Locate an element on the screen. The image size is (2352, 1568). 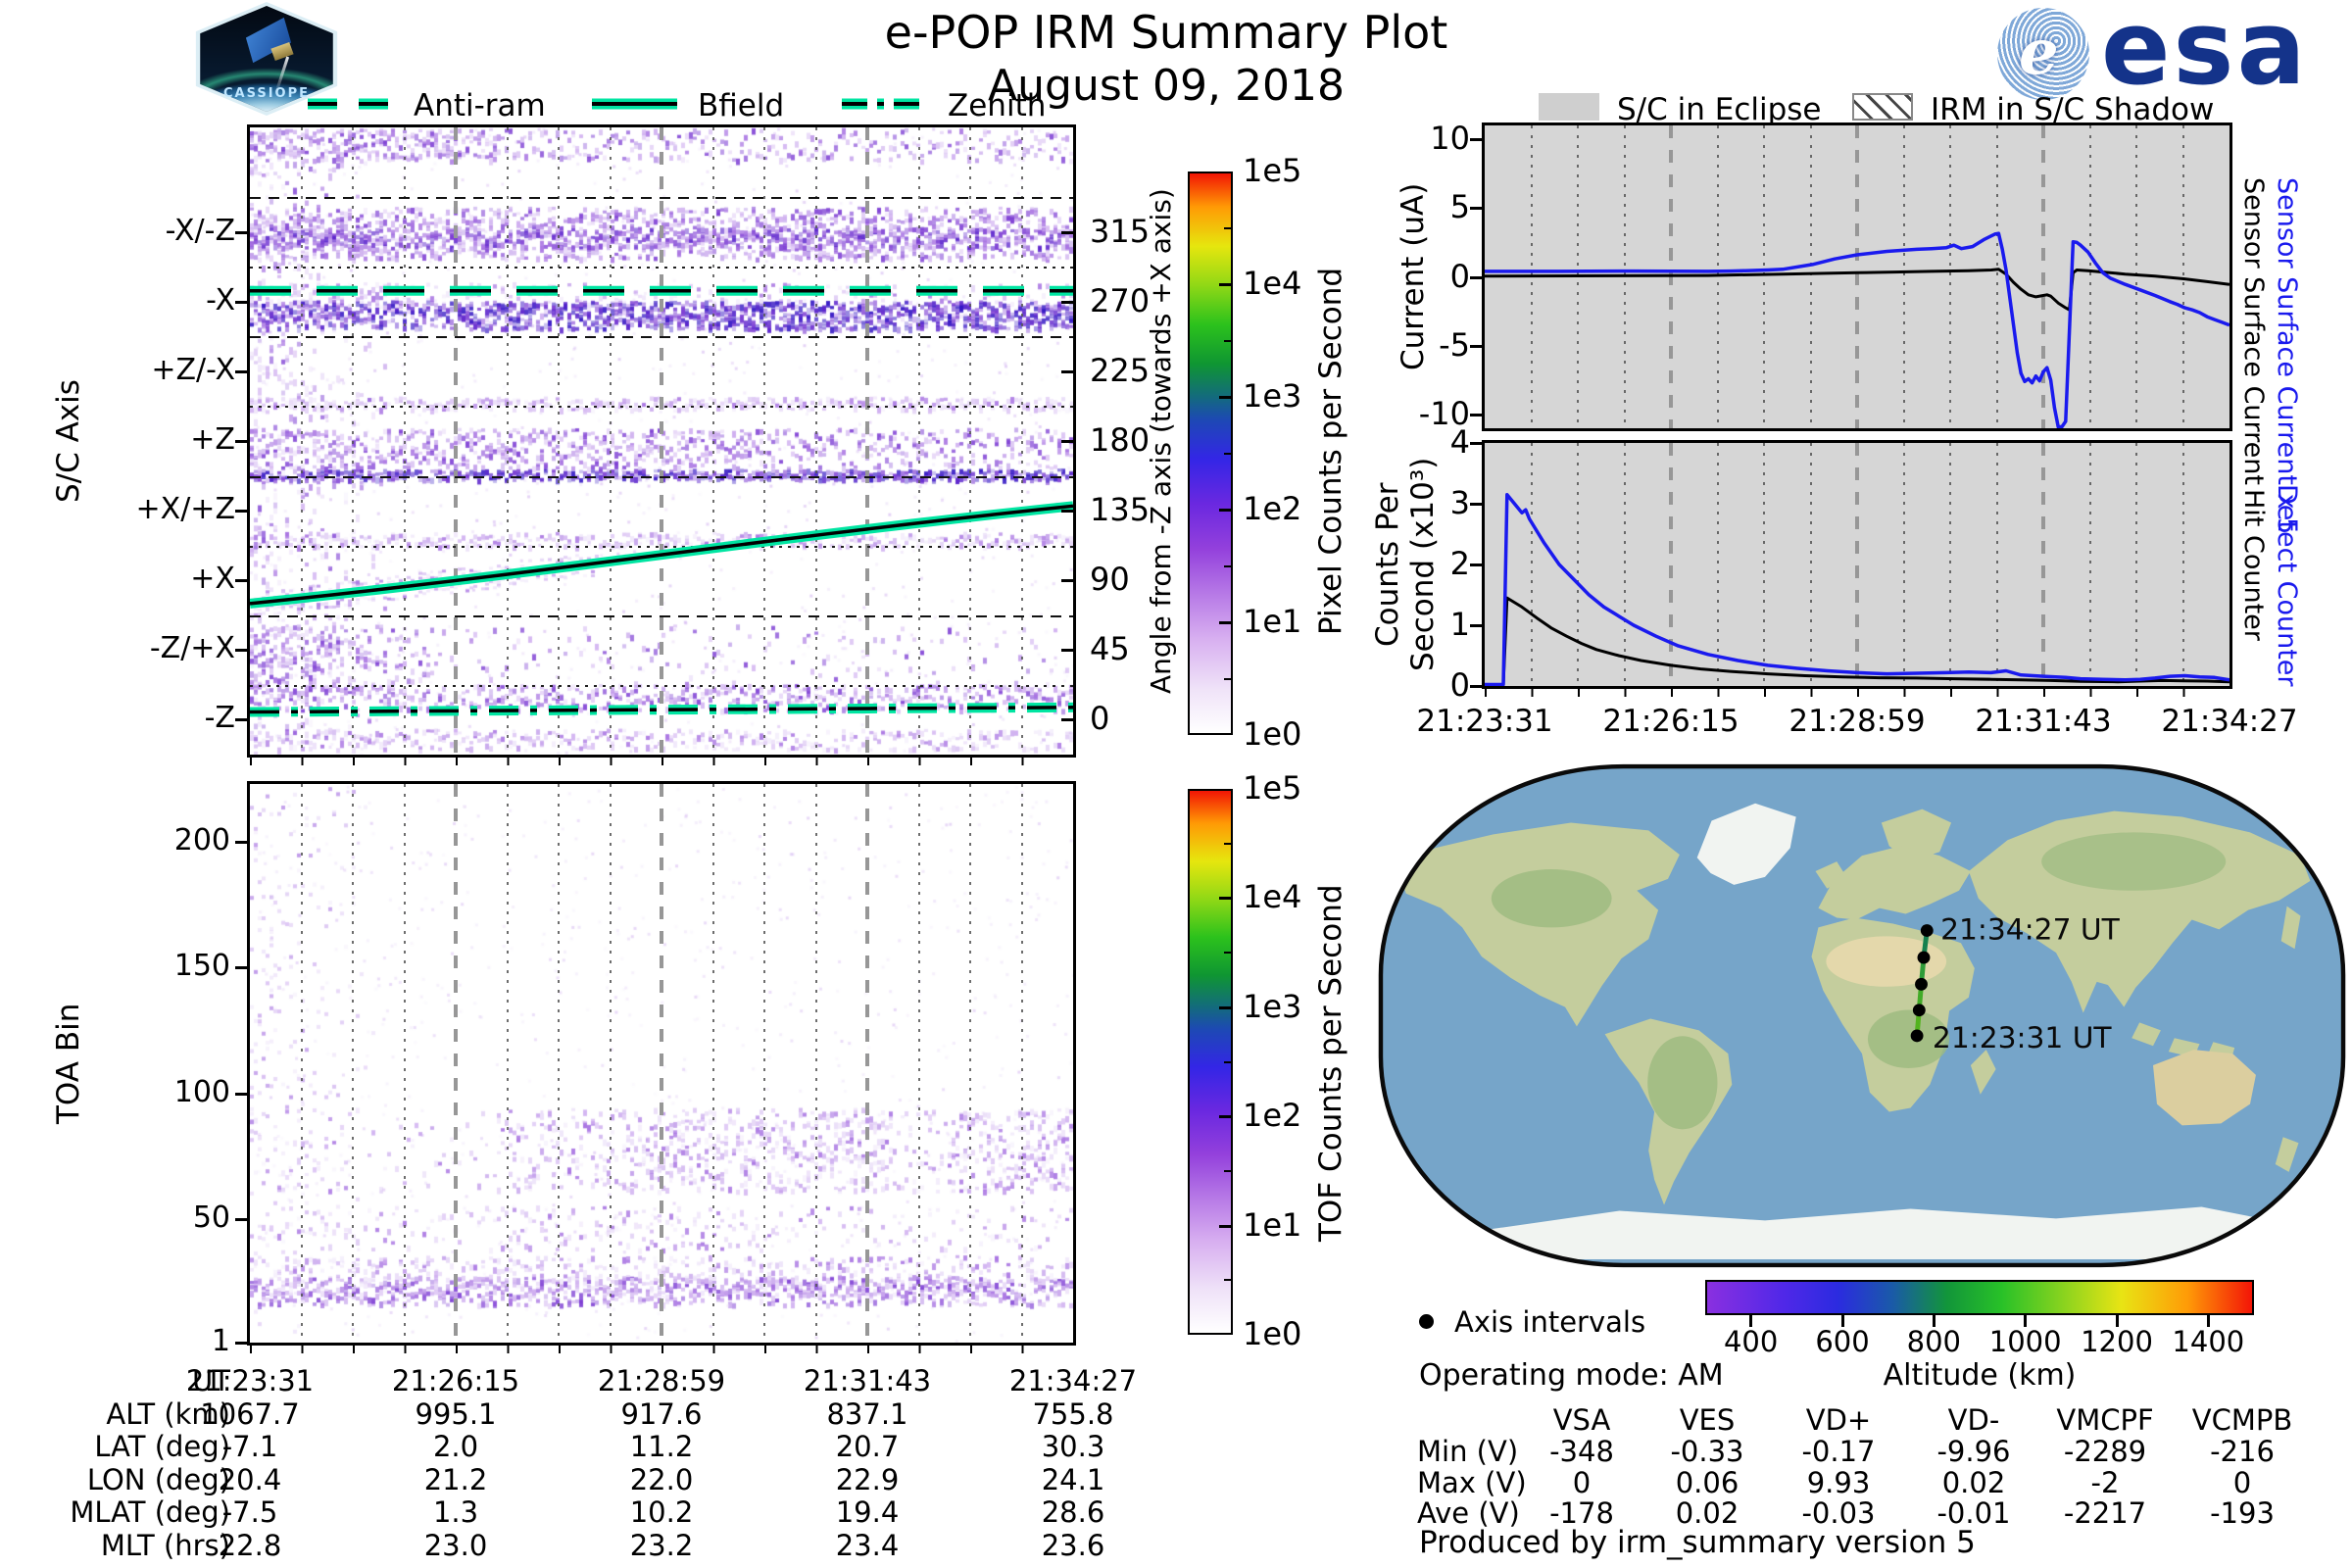
sc-axis-band-label: +Z is located at coordinates (212, 439).